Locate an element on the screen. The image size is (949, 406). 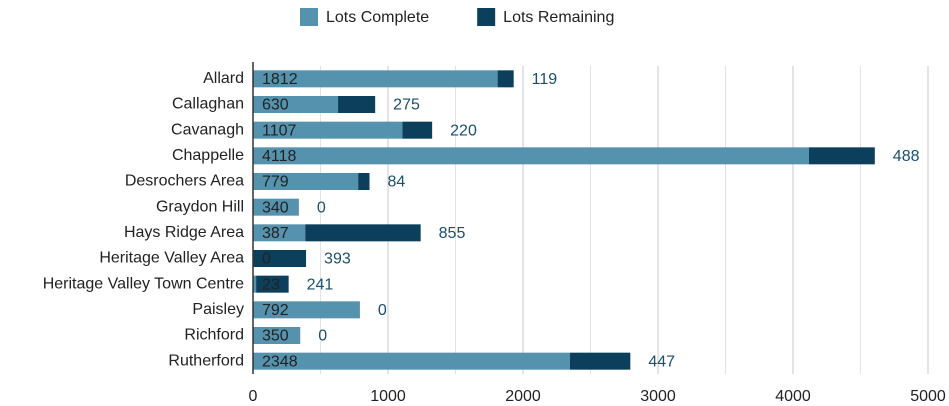
data-label: 275 is located at coordinates (406, 105).